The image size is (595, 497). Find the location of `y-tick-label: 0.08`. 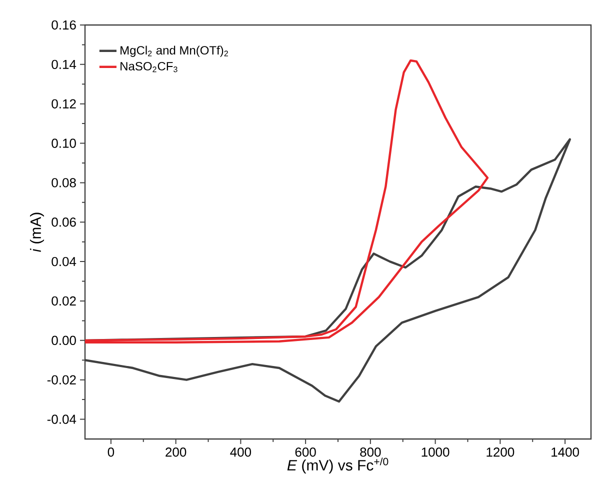

y-tick-label: 0.08 is located at coordinates (64, 183).